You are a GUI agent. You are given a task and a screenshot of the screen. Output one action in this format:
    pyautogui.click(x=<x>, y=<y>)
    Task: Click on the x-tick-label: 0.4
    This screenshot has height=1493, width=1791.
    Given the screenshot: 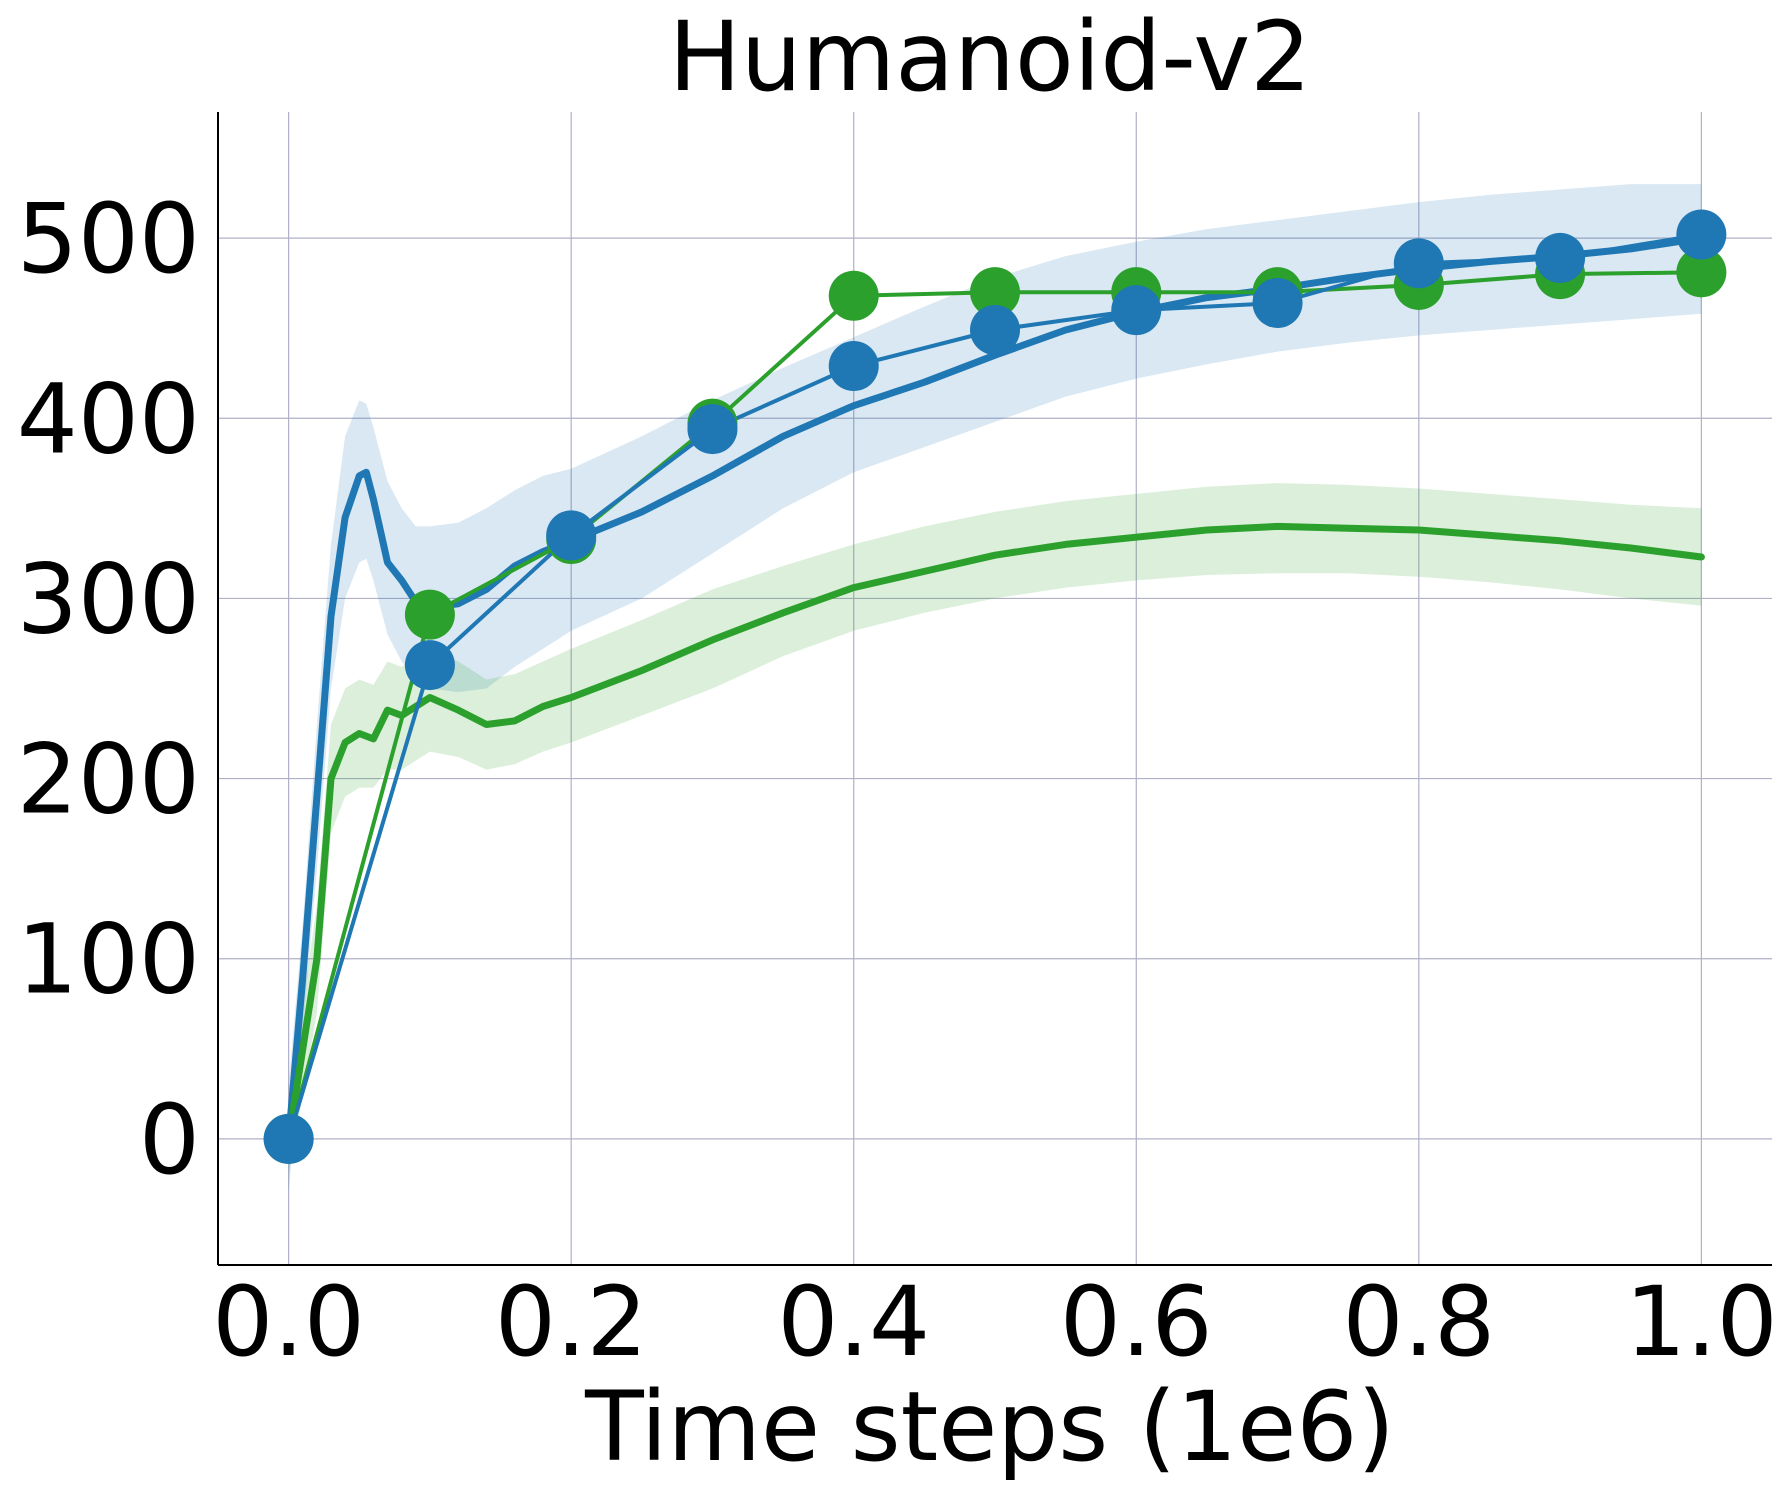 What is the action you would take?
    pyautogui.click(x=853, y=1322)
    